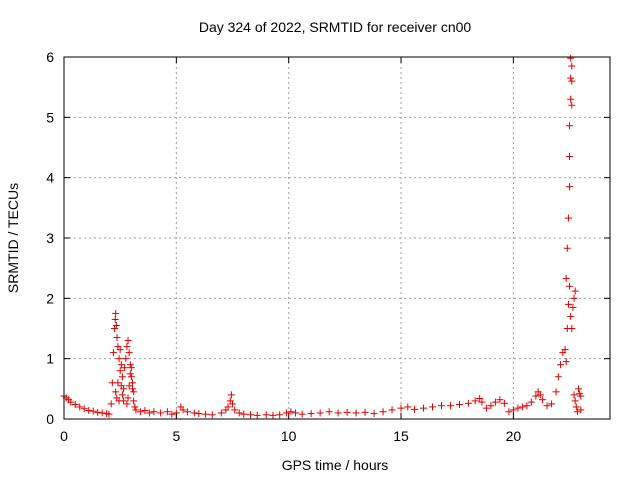 Image resolution: width=640 pixels, height=480 pixels. Describe the element at coordinates (176, 436) in the screenshot. I see `x-tick-label: 5` at that location.